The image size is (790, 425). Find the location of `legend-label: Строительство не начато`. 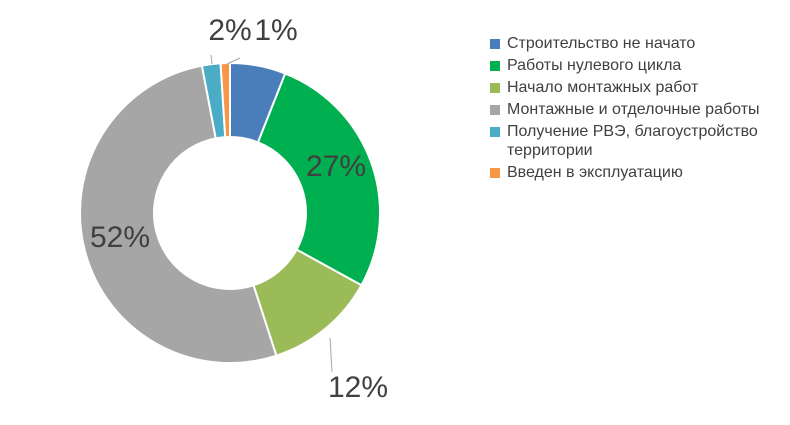

legend-label: Строительство не начато is located at coordinates (601, 43).